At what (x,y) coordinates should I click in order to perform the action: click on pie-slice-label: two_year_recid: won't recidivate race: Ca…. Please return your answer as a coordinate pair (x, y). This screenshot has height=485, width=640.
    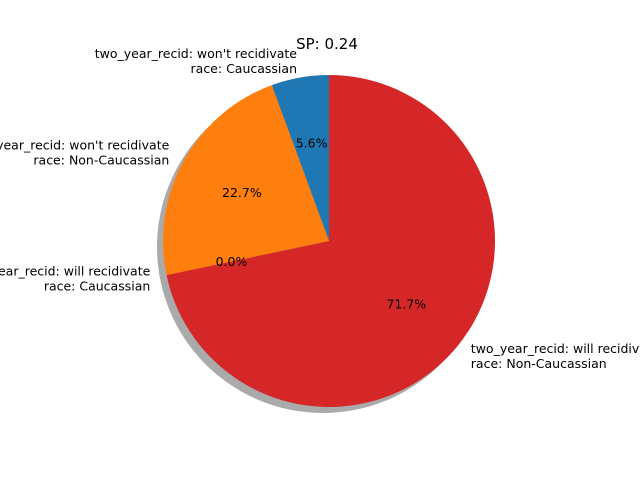
    Looking at the image, I should click on (196, 61).